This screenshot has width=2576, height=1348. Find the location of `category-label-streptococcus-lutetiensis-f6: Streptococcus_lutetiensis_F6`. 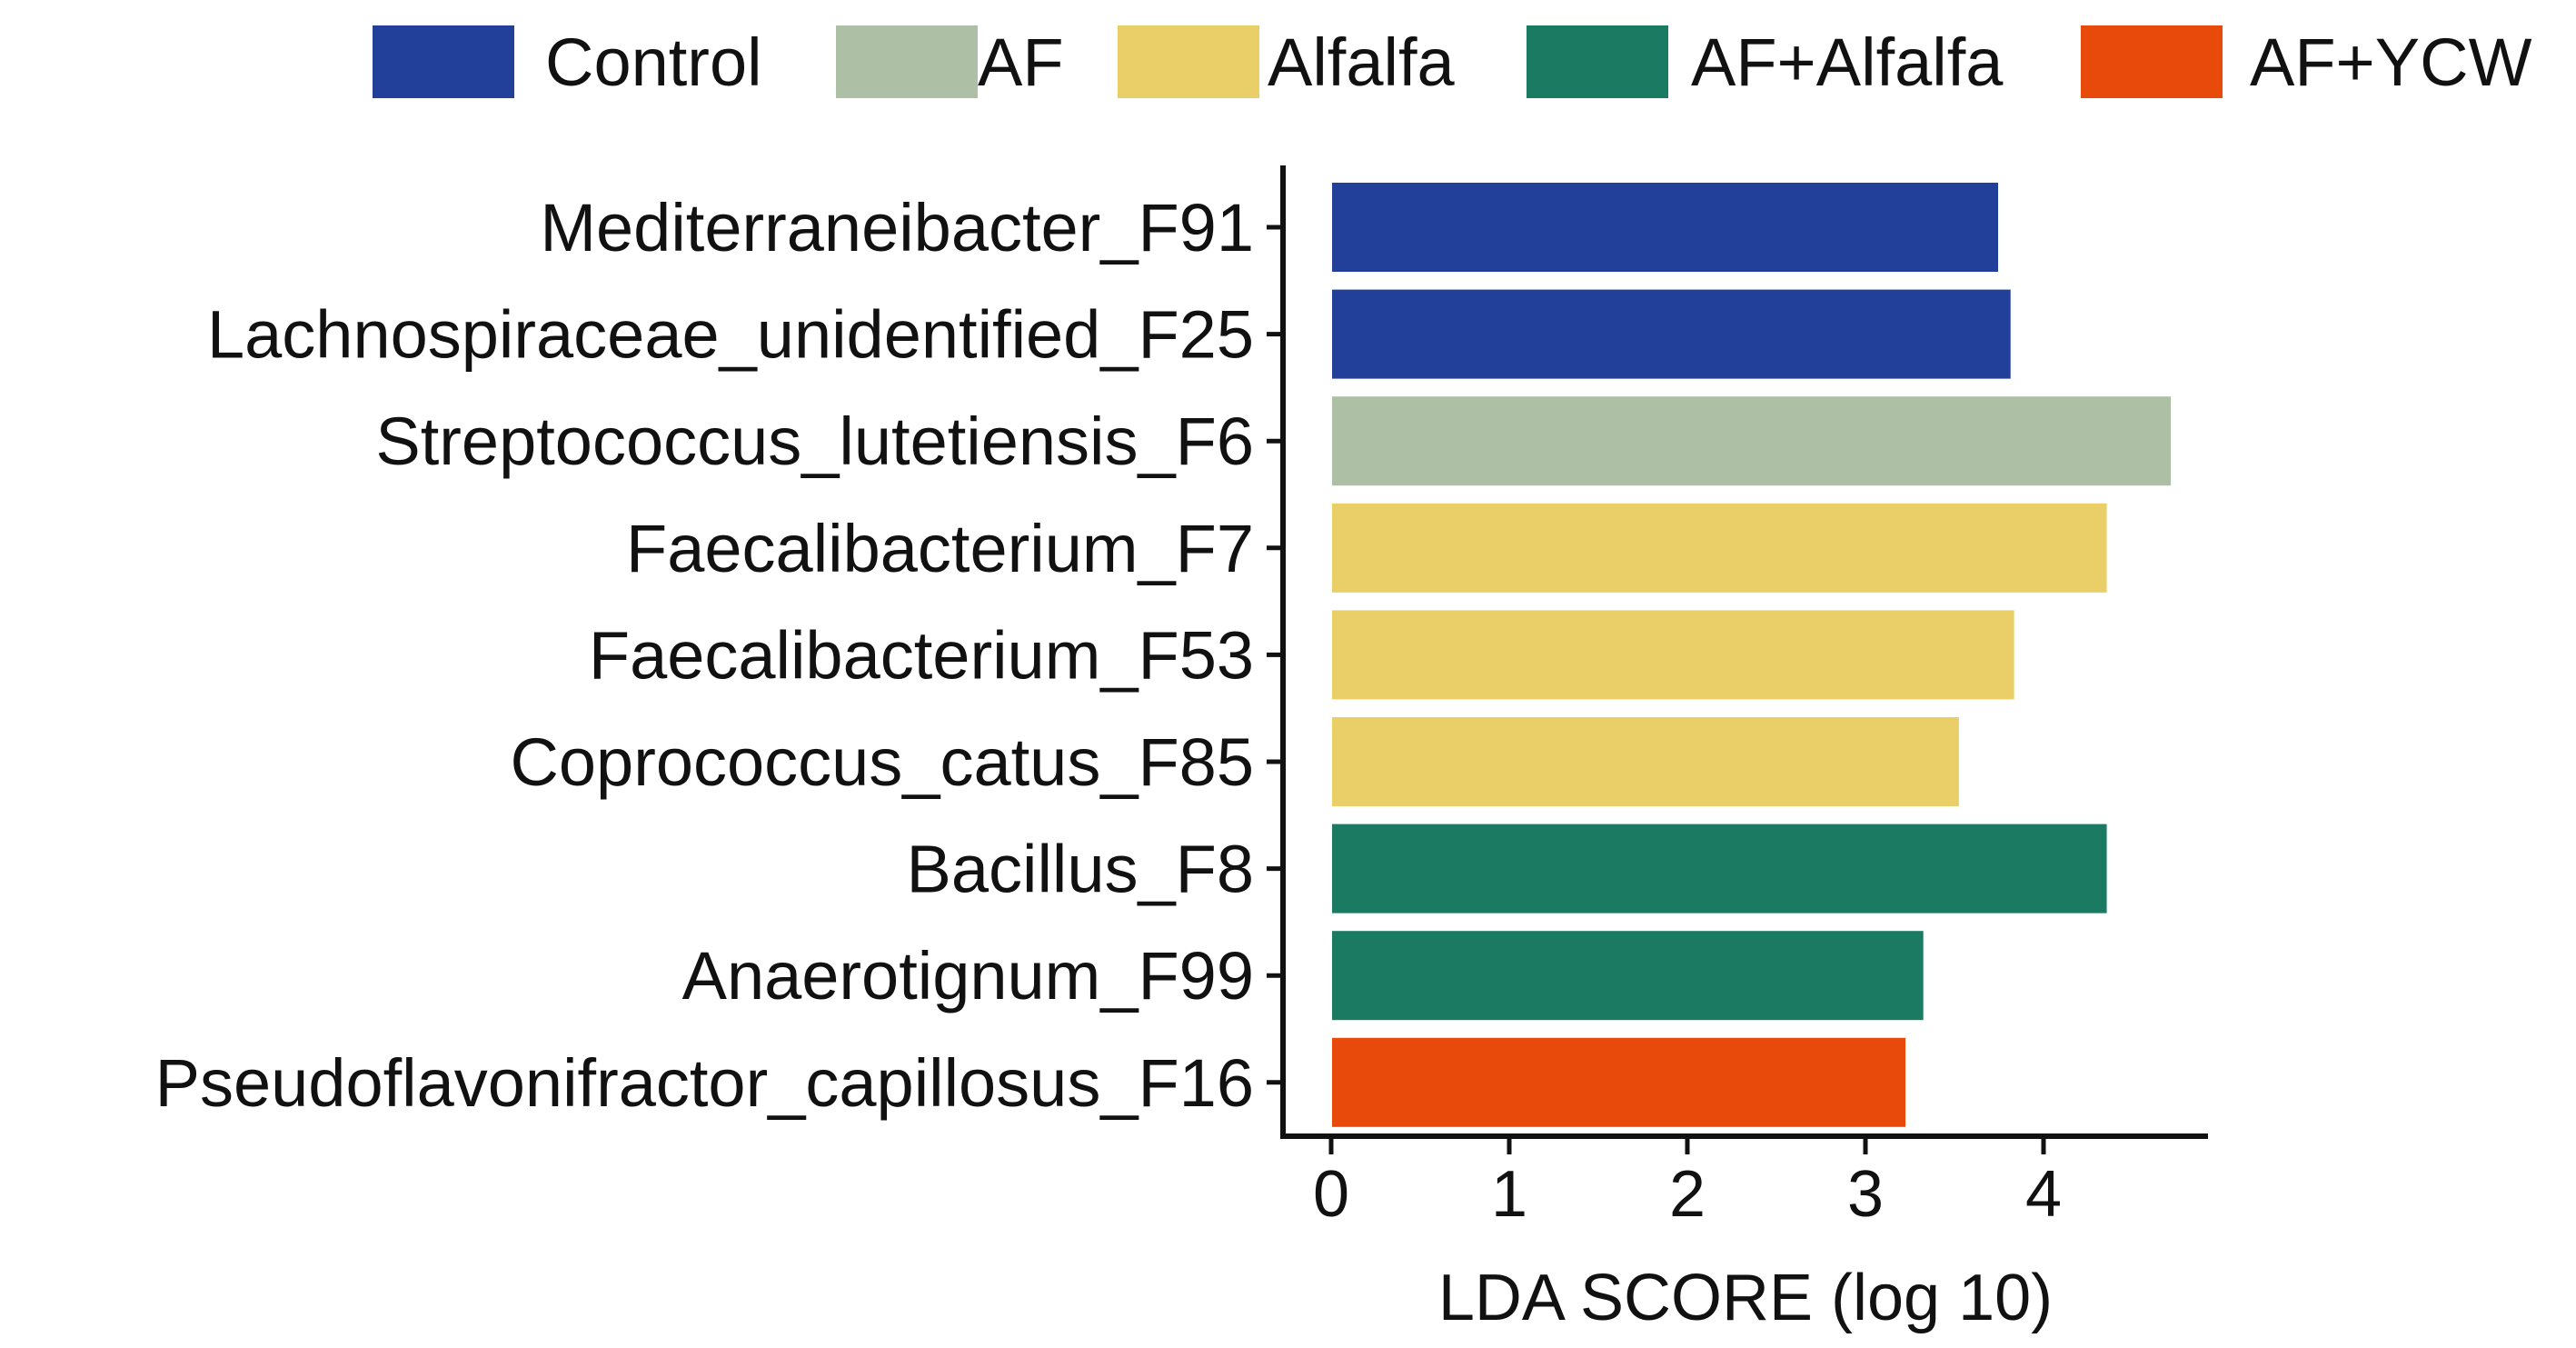

category-label-streptococcus-lutetiensis-f6: Streptococcus_lutetiensis_F6 is located at coordinates (815, 442).